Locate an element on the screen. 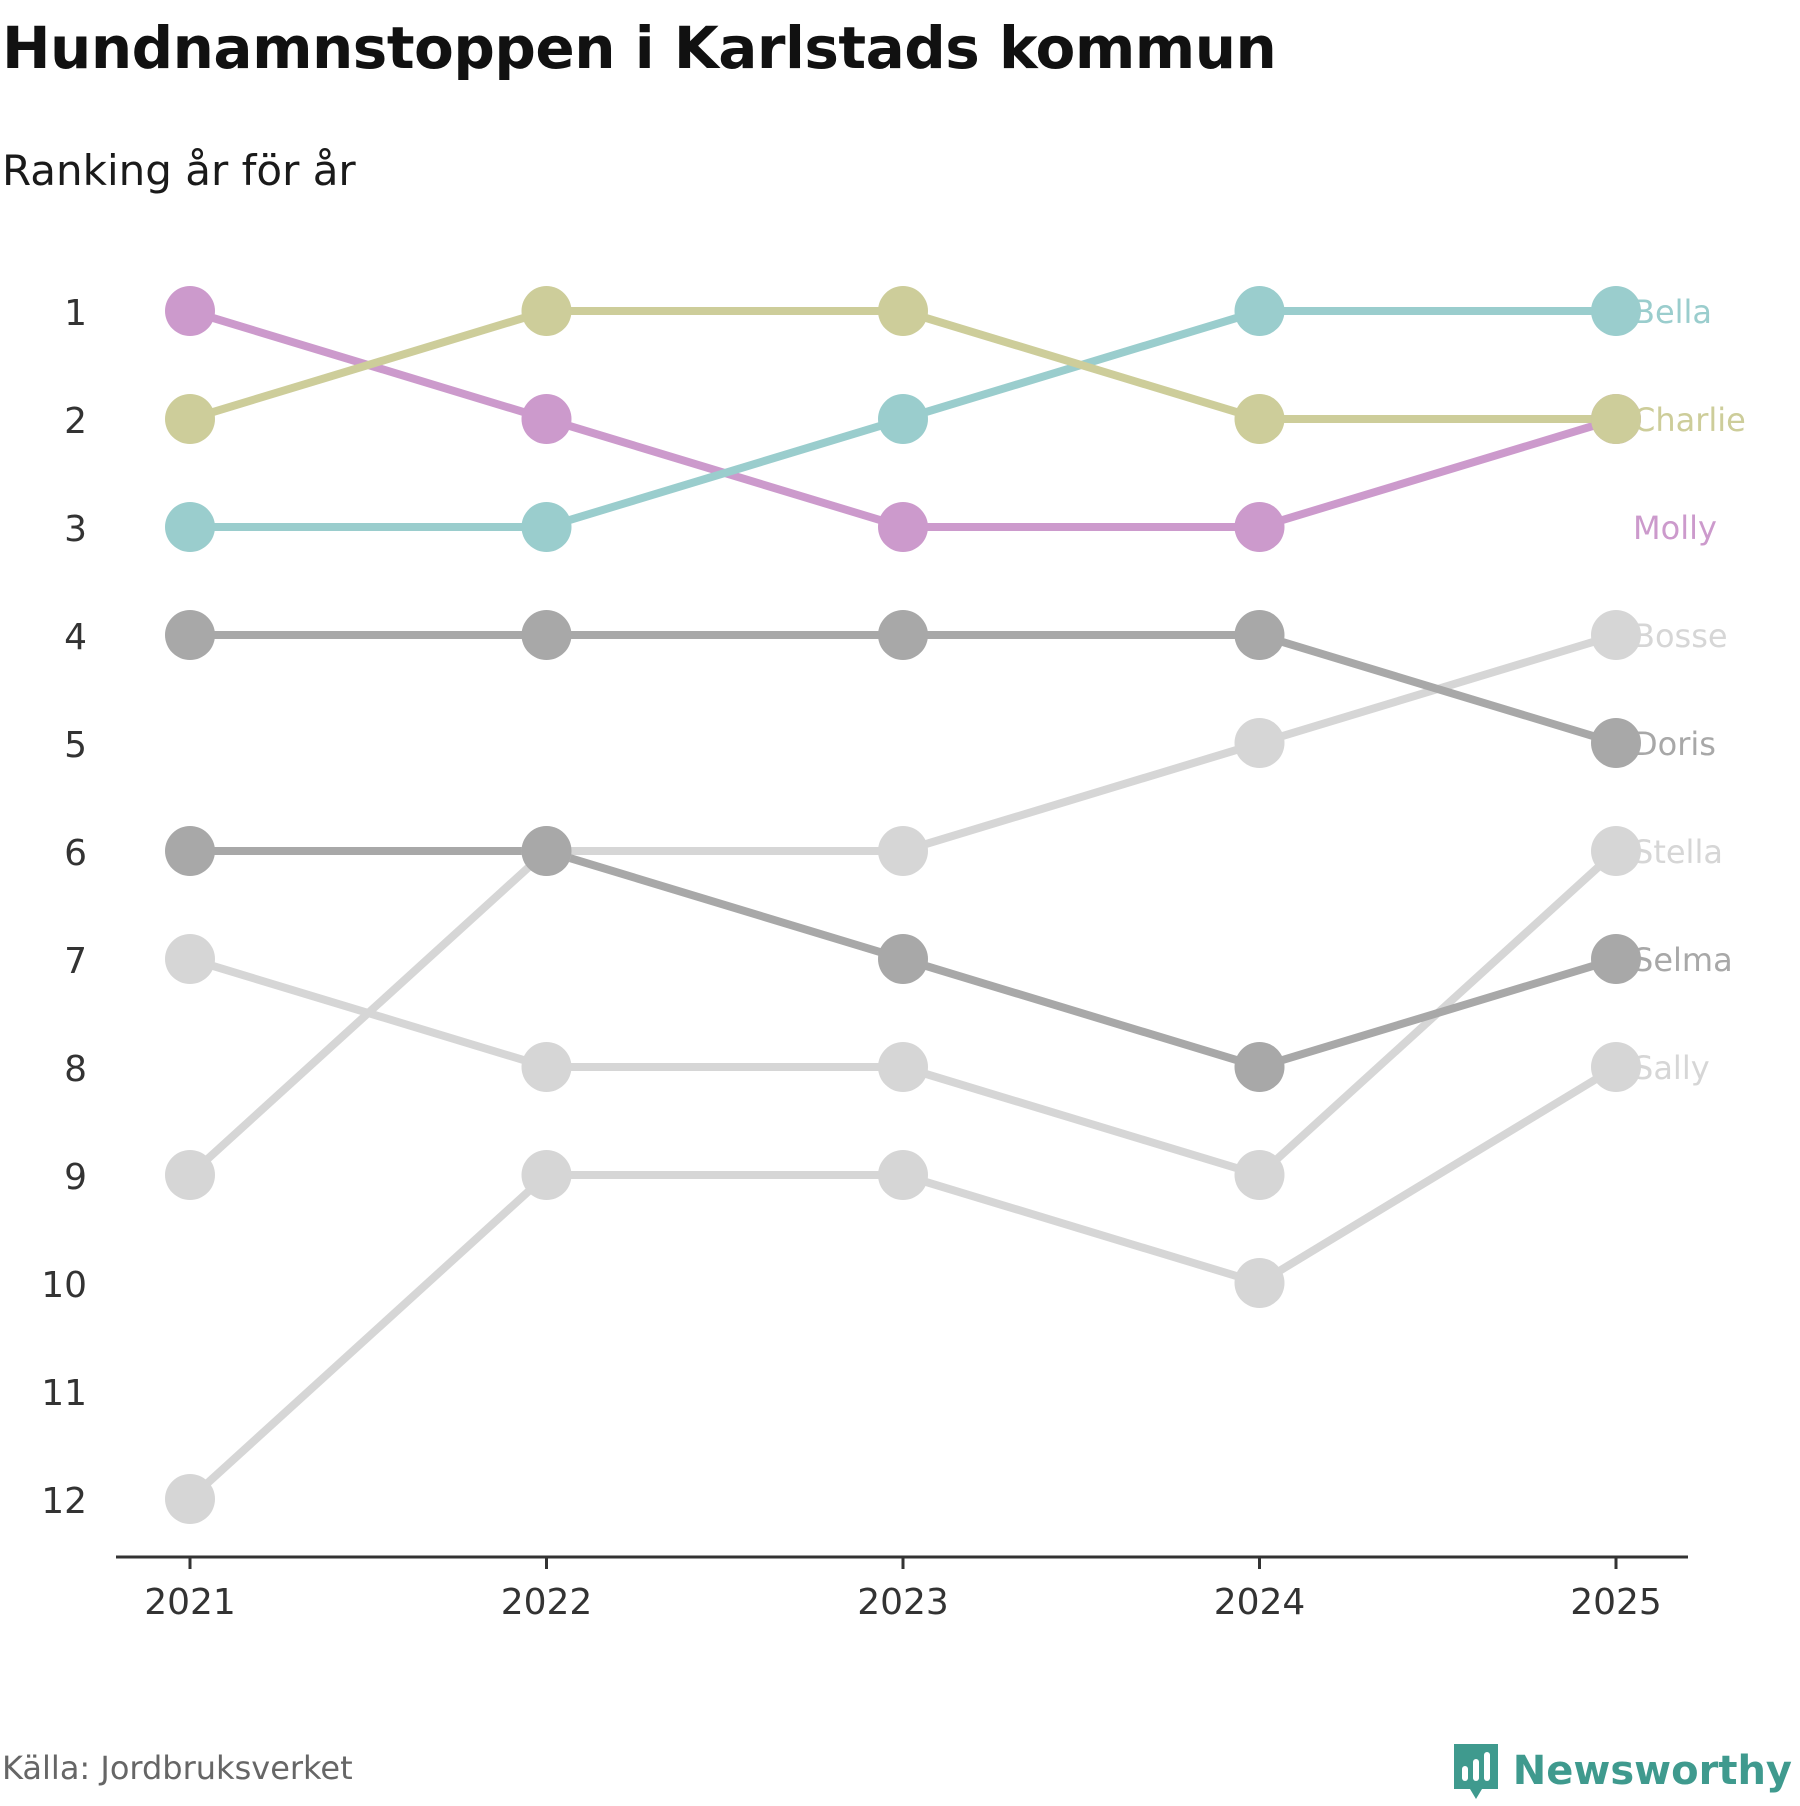 The height and width of the screenshot is (1806, 1800). x-tick-label: 2022 is located at coordinates (547, 1602).